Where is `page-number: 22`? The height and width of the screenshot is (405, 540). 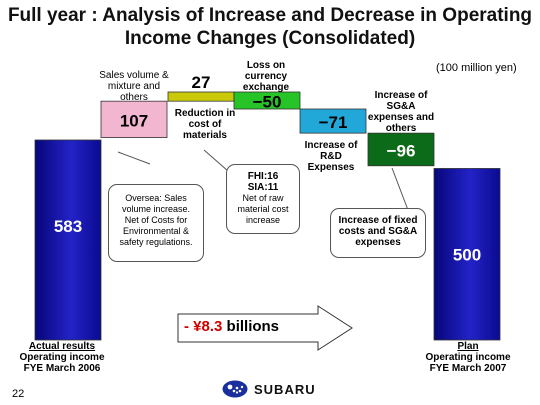
page-number: 22 is located at coordinates (18, 394).